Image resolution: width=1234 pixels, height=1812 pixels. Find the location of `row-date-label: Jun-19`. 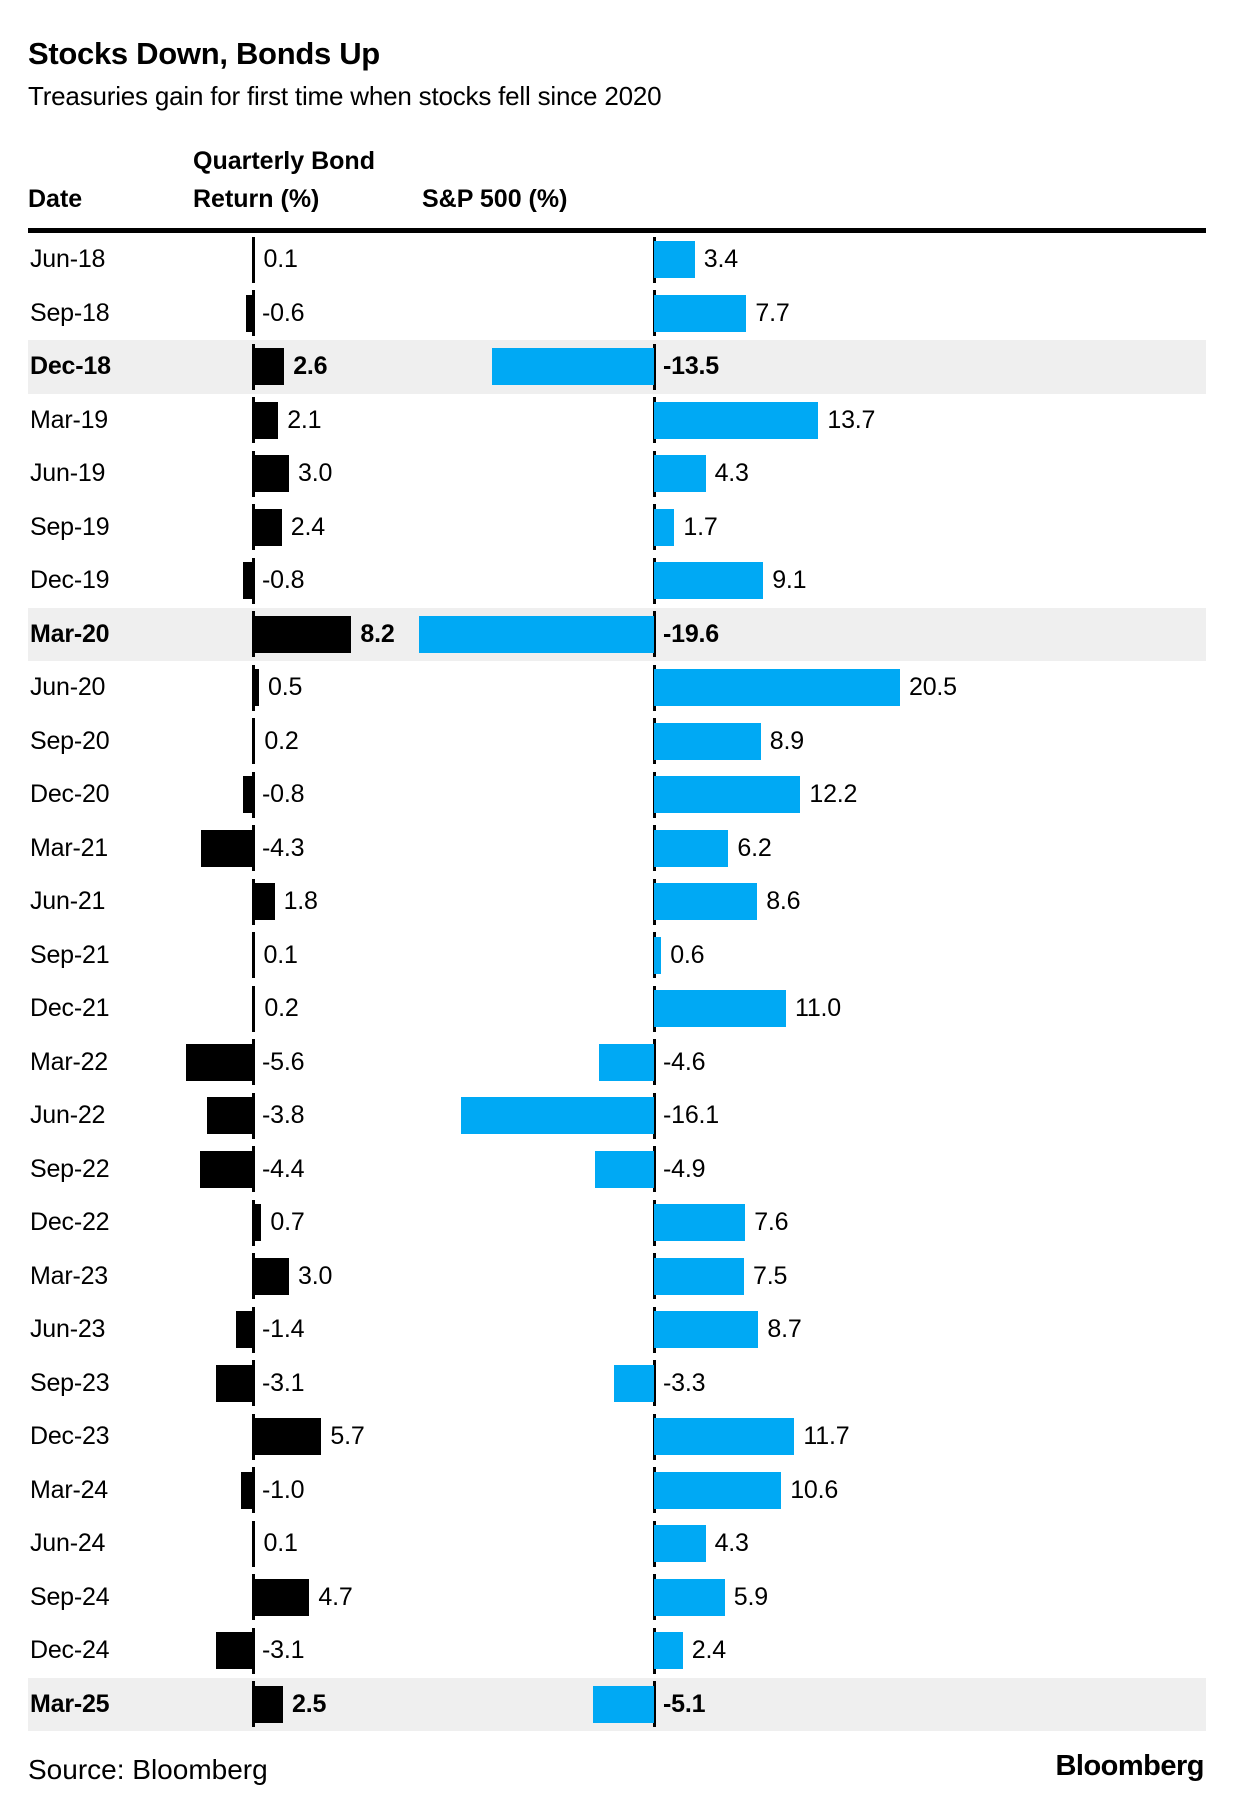

row-date-label: Jun-19 is located at coordinates (68, 473).